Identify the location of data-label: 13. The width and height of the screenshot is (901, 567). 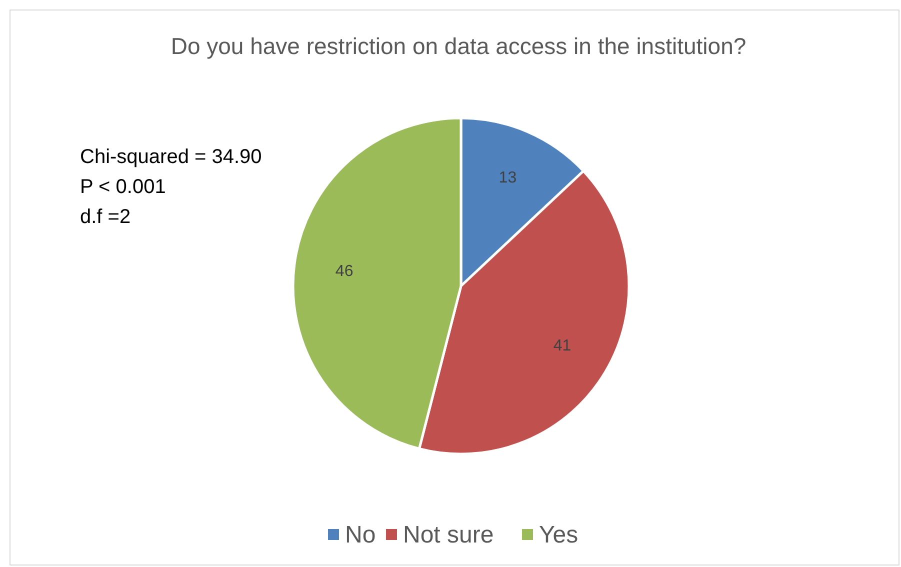
(507, 178).